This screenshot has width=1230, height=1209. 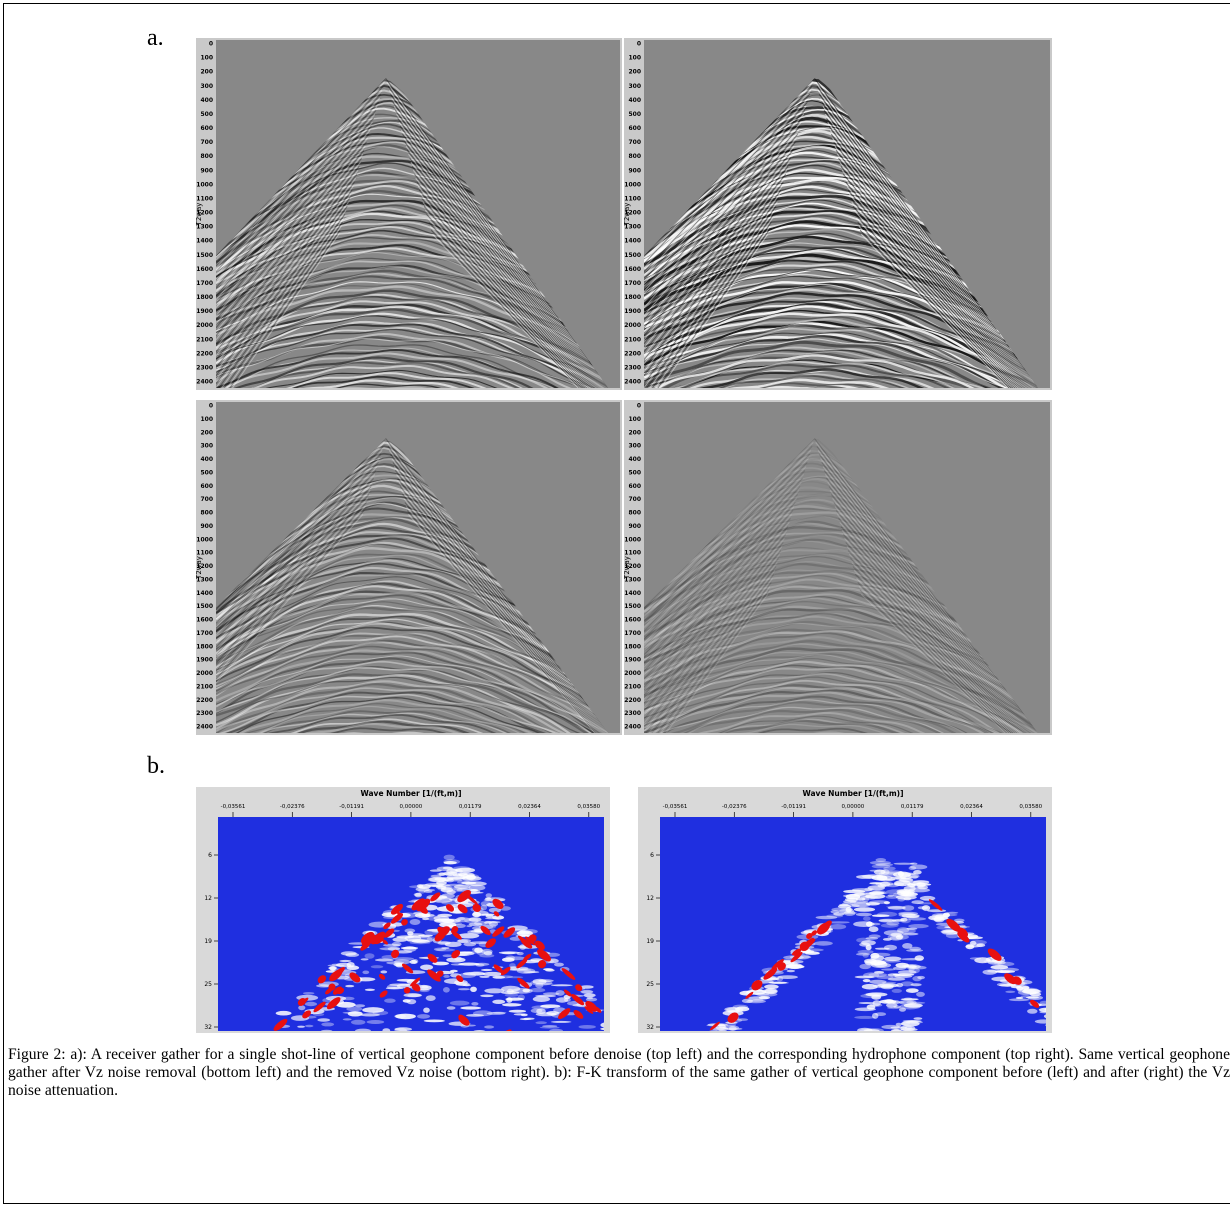 What do you see at coordinates (632, 382) in the screenshot?
I see `y-tick-label: 2400` at bounding box center [632, 382].